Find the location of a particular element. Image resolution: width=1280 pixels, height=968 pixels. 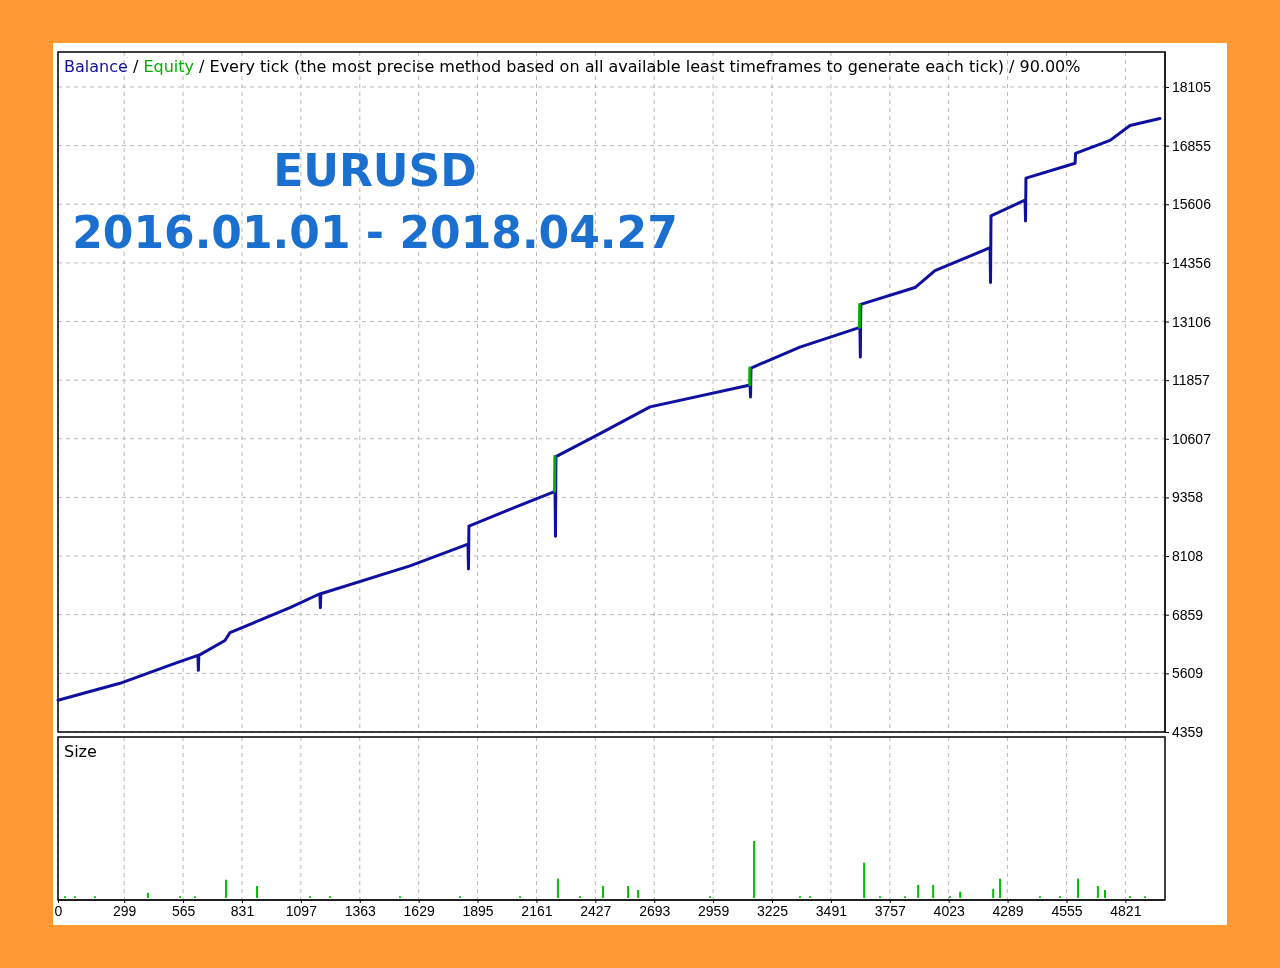

x-tick-label: 565 is located at coordinates (183, 910).